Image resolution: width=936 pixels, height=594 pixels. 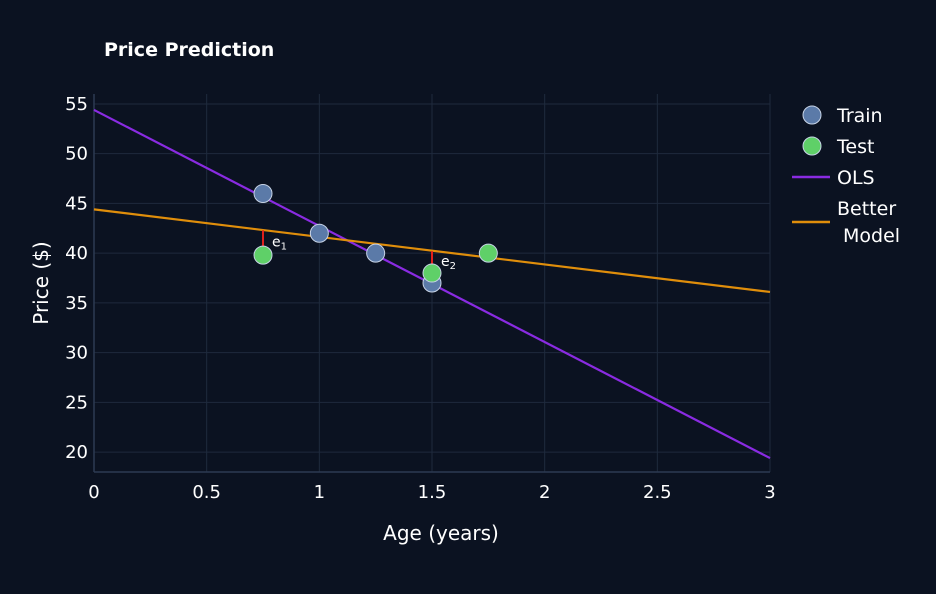 I want to click on y-tick-label: 55, so click(x=76, y=104).